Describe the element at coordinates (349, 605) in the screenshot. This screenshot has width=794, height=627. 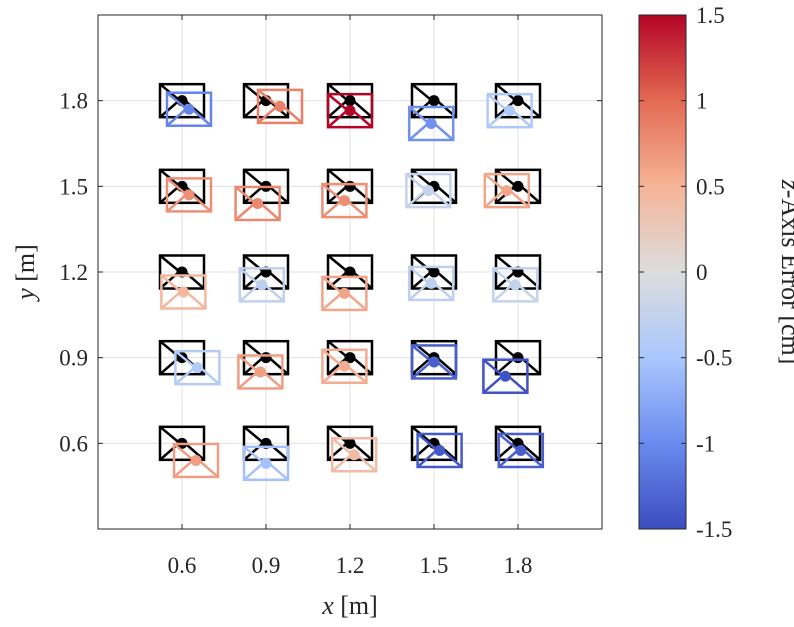
I see `x-axis-label: x [m]` at that location.